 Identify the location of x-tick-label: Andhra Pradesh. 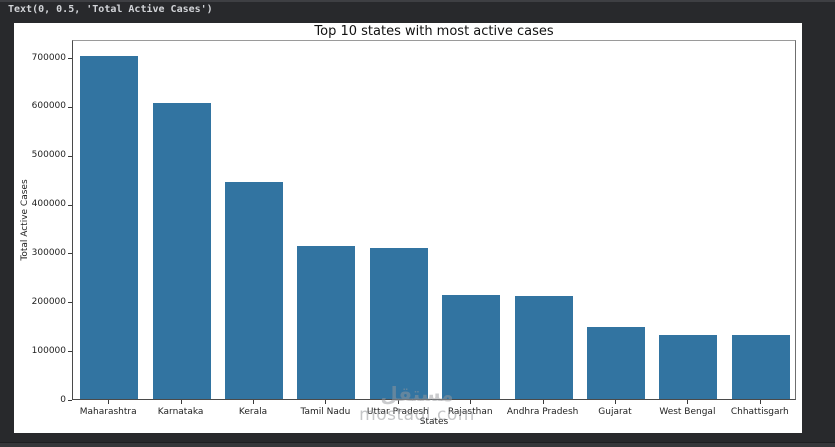
(542, 412).